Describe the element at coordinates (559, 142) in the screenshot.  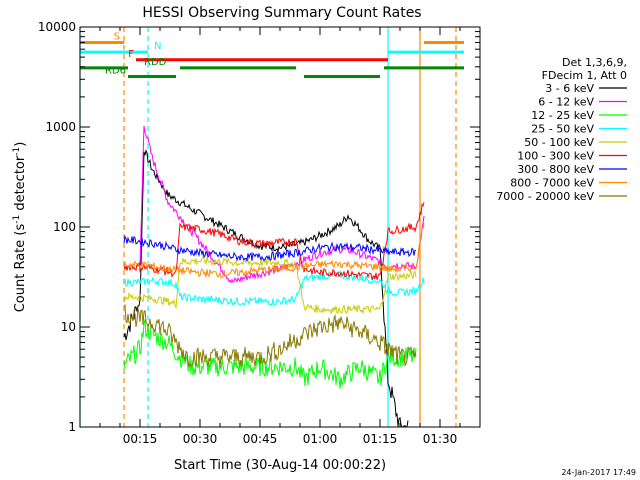
I see `legend-label-50-100-kev: 50 - 100 keV` at that location.